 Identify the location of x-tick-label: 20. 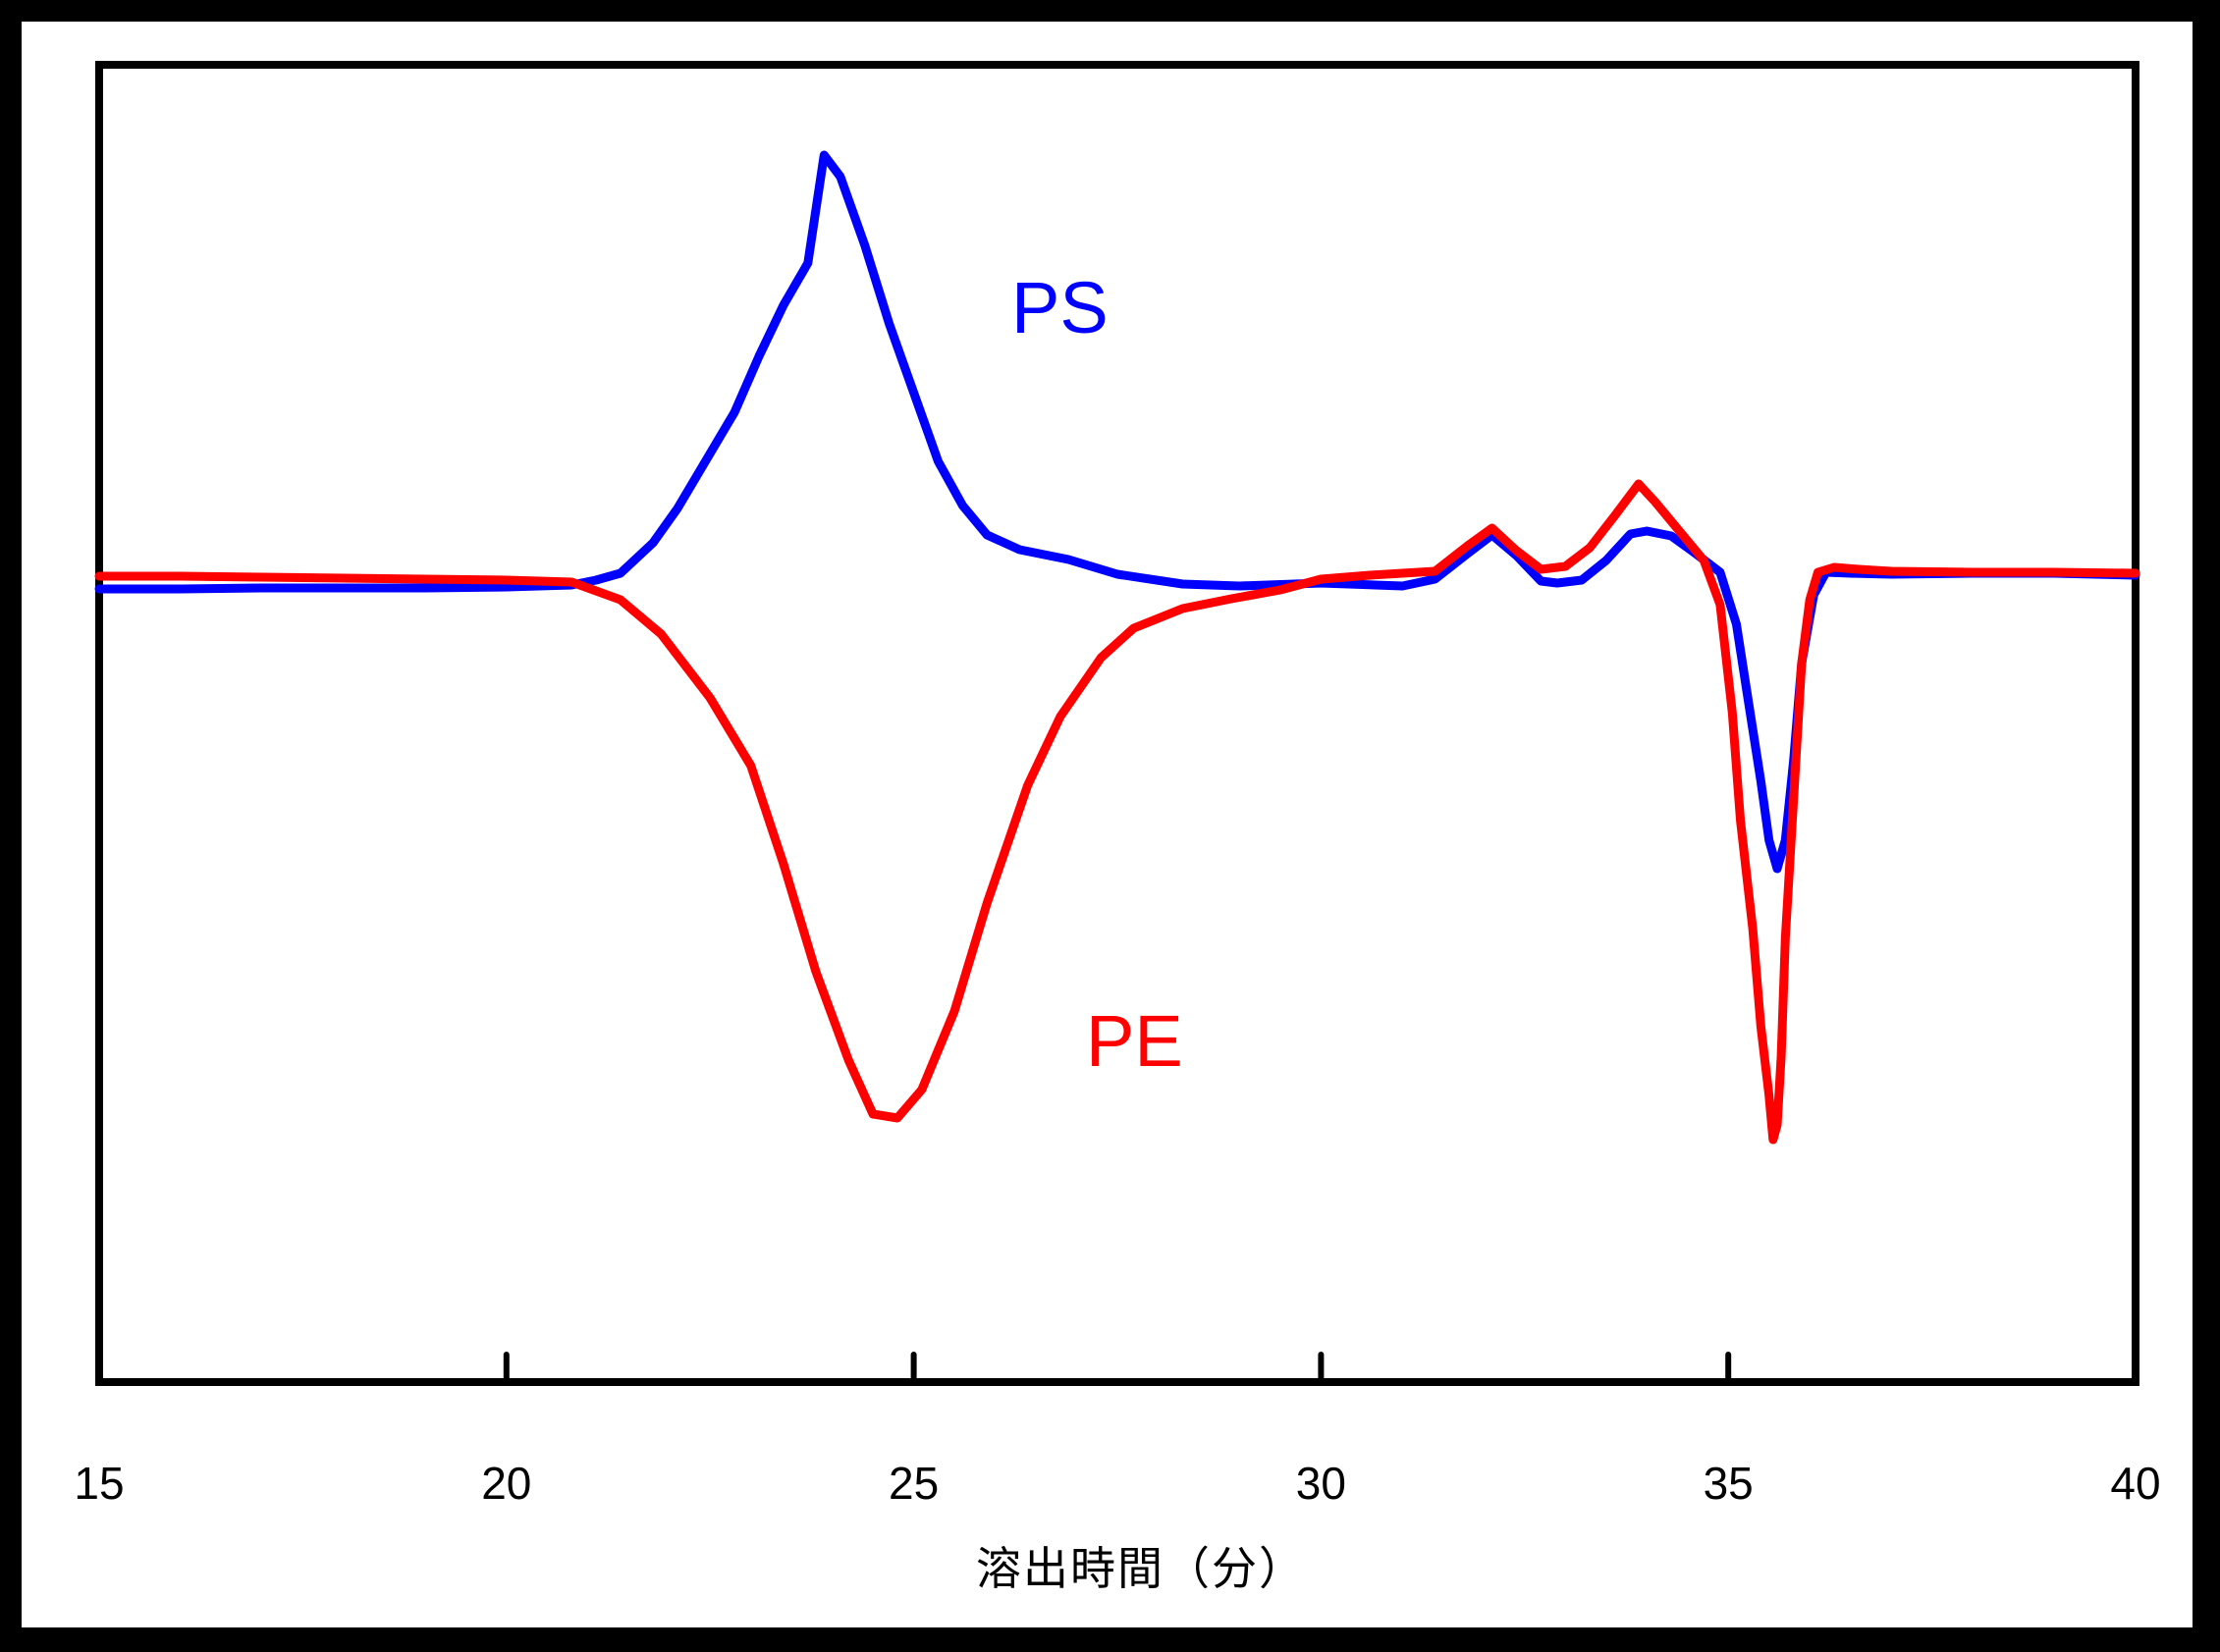
(506, 1483).